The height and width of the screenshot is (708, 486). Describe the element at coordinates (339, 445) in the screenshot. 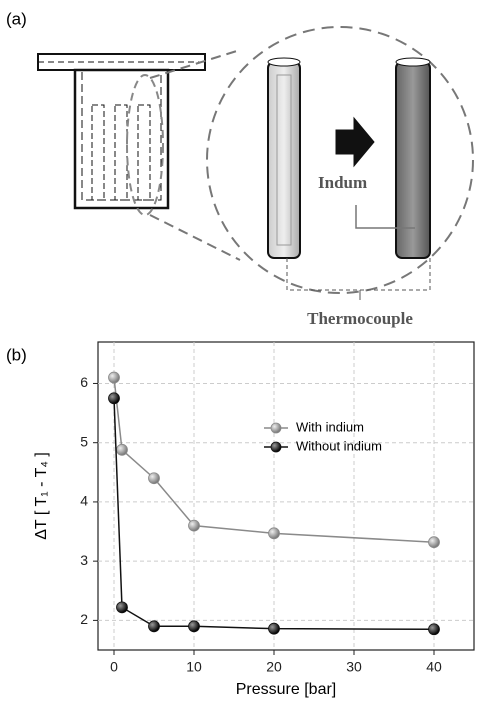

I see `legend-label: Without indium` at that location.